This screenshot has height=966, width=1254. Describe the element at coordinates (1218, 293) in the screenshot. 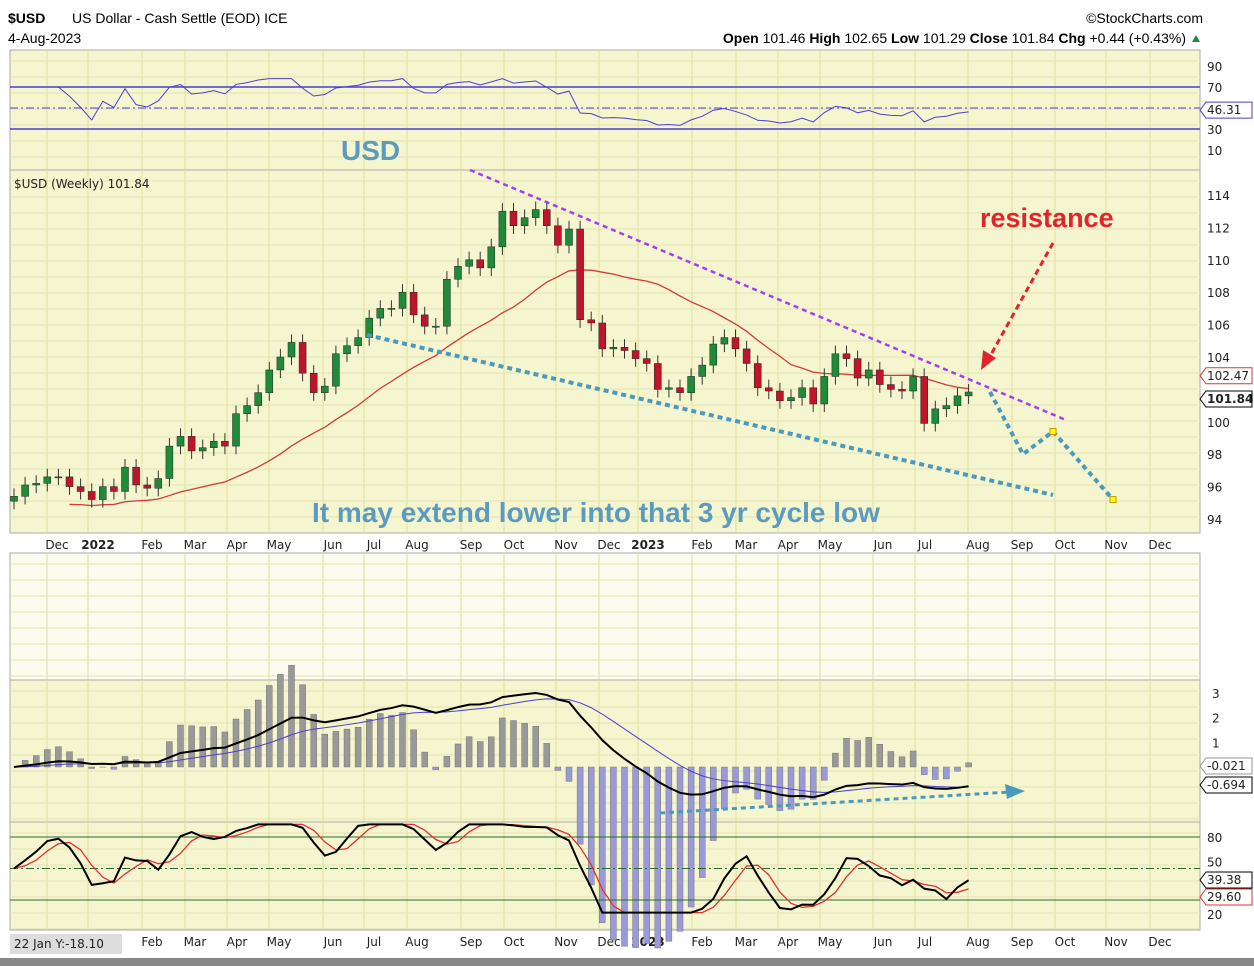

I see `price-tick: 108` at that location.